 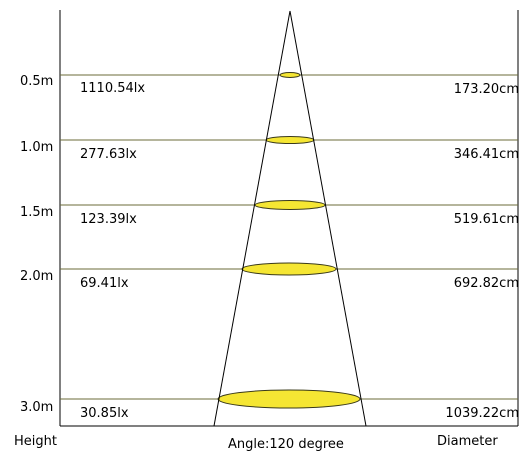 I want to click on height-label-0: 0.5m, so click(x=37, y=81).